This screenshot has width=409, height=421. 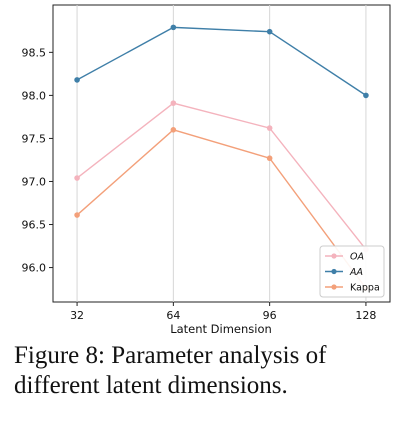 I want to click on y-tick-label-96.0: 96.0, so click(x=34, y=268).